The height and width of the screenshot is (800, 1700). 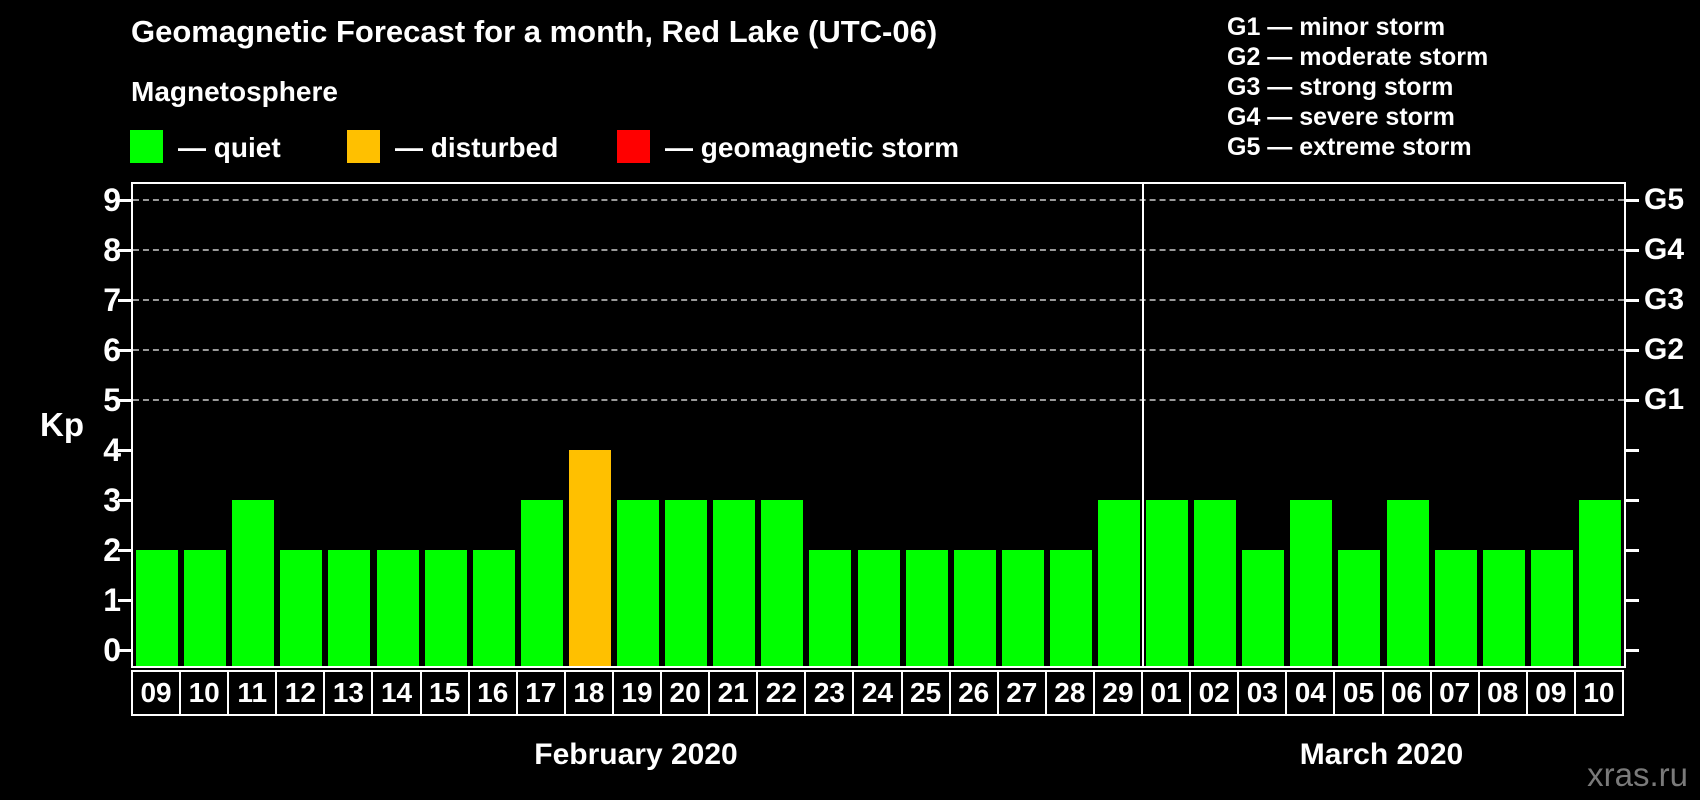 What do you see at coordinates (1664, 399) in the screenshot?
I see `g-label: G1` at bounding box center [1664, 399].